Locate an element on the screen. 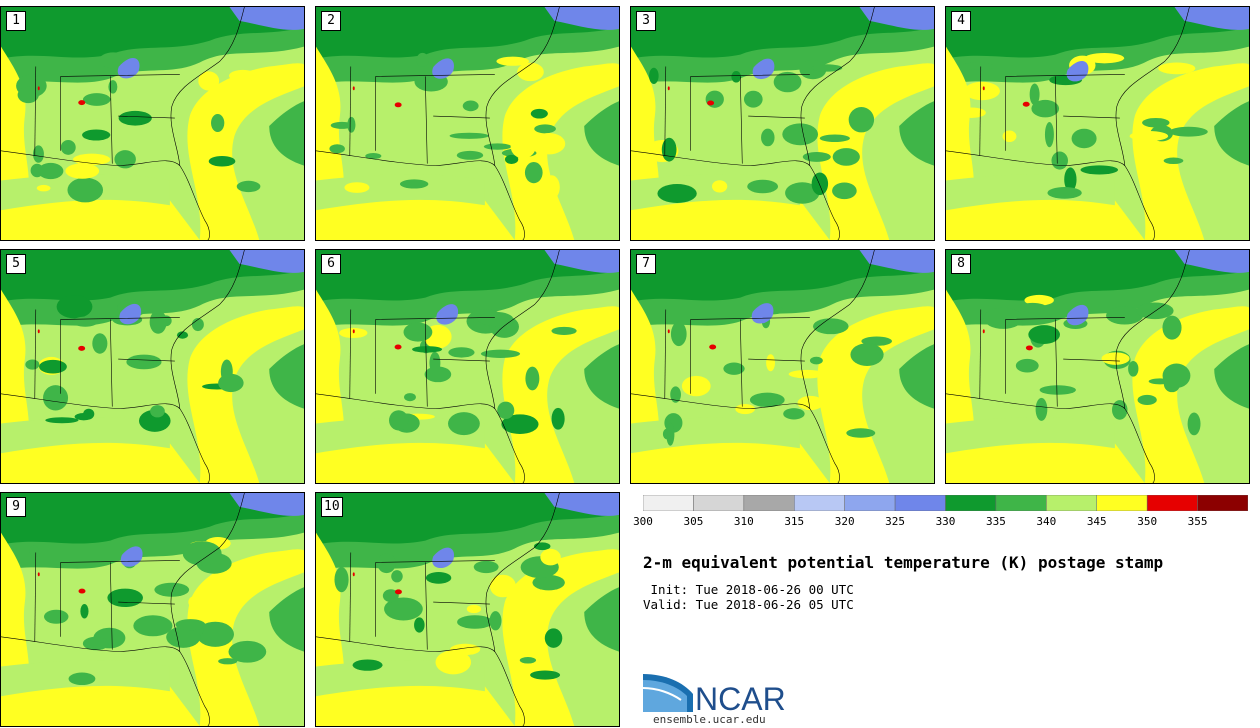  colorbar-tick-label: 350 is located at coordinates (1147, 521).